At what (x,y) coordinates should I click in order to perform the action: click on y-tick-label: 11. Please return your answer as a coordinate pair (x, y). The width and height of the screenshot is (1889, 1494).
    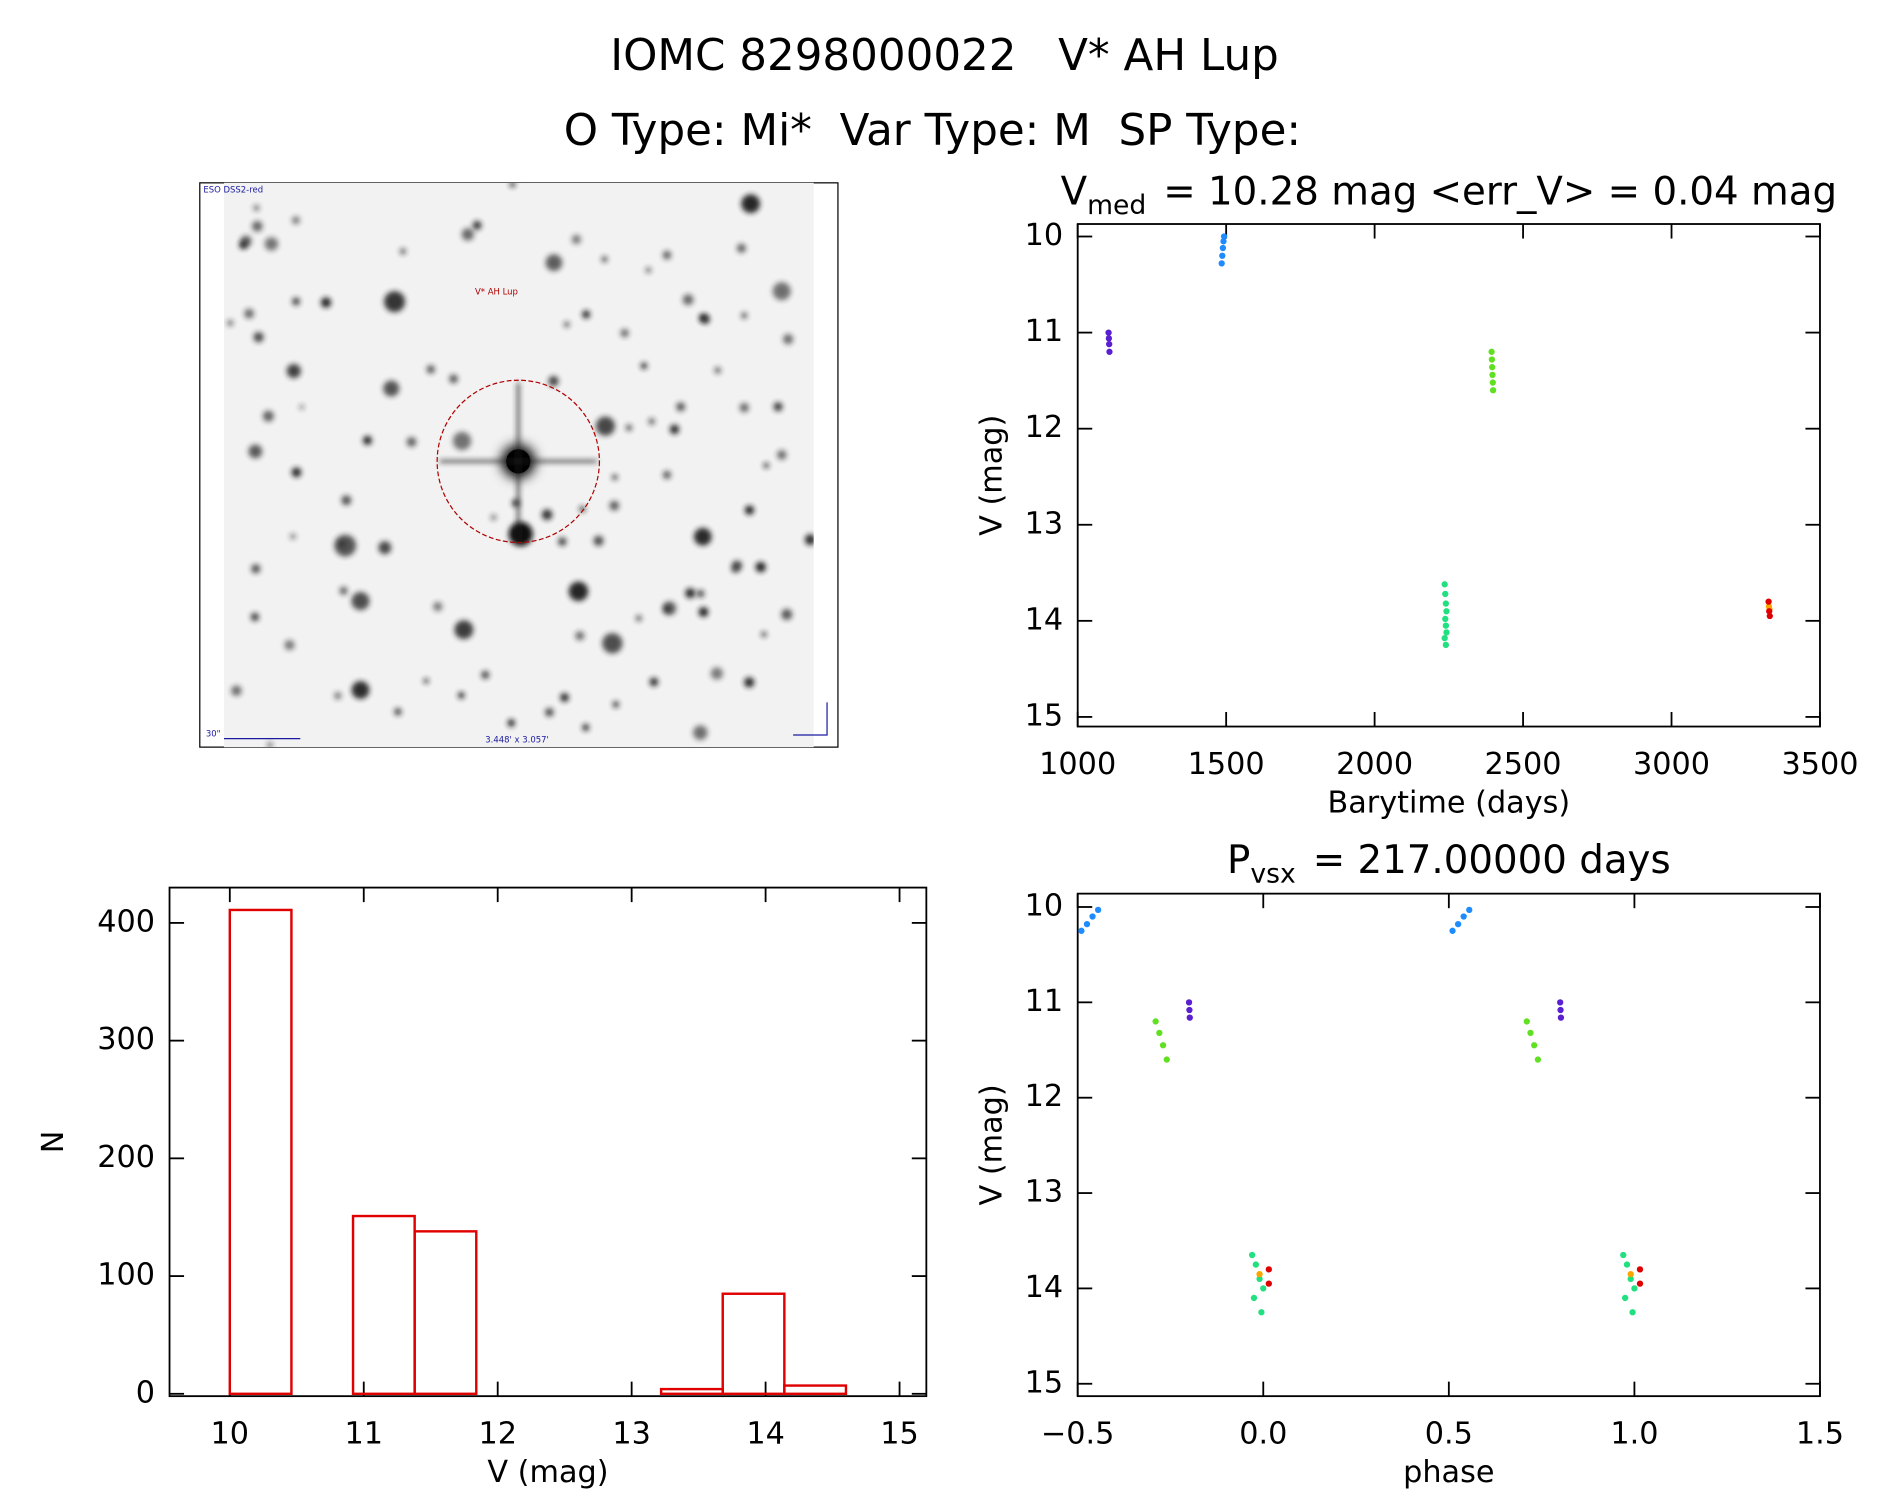
    Looking at the image, I should click on (1044, 331).